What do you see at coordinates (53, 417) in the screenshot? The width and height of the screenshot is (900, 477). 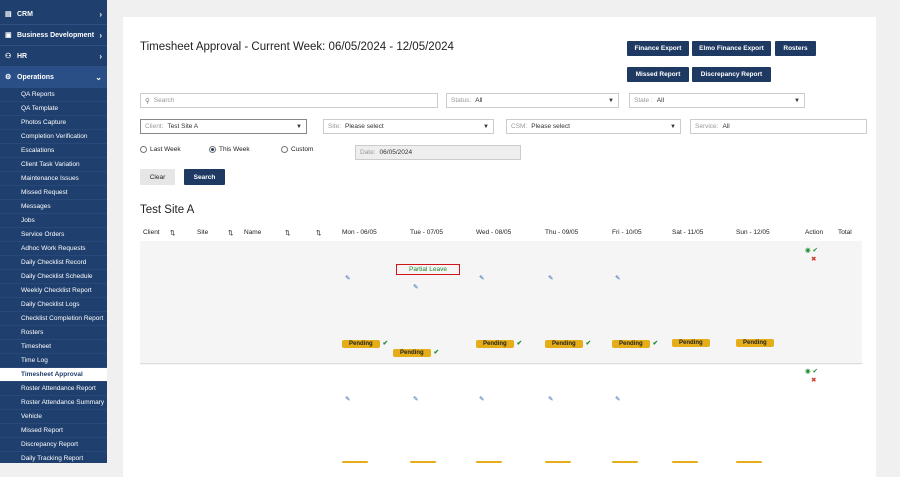 I see `sidebar-subitem-vehicle: Vehicle` at bounding box center [53, 417].